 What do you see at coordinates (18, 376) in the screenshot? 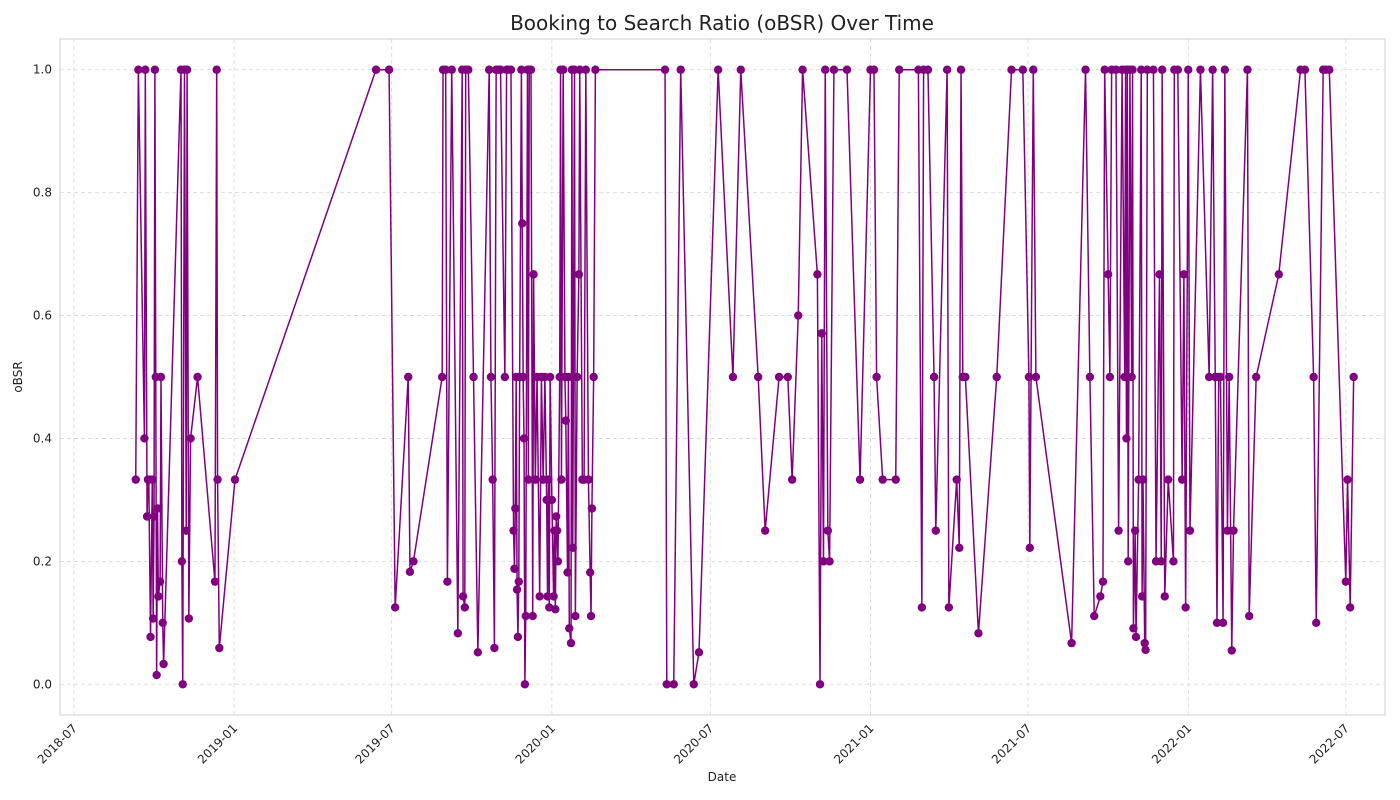
I see `y-axis-label: oBSR` at bounding box center [18, 376].